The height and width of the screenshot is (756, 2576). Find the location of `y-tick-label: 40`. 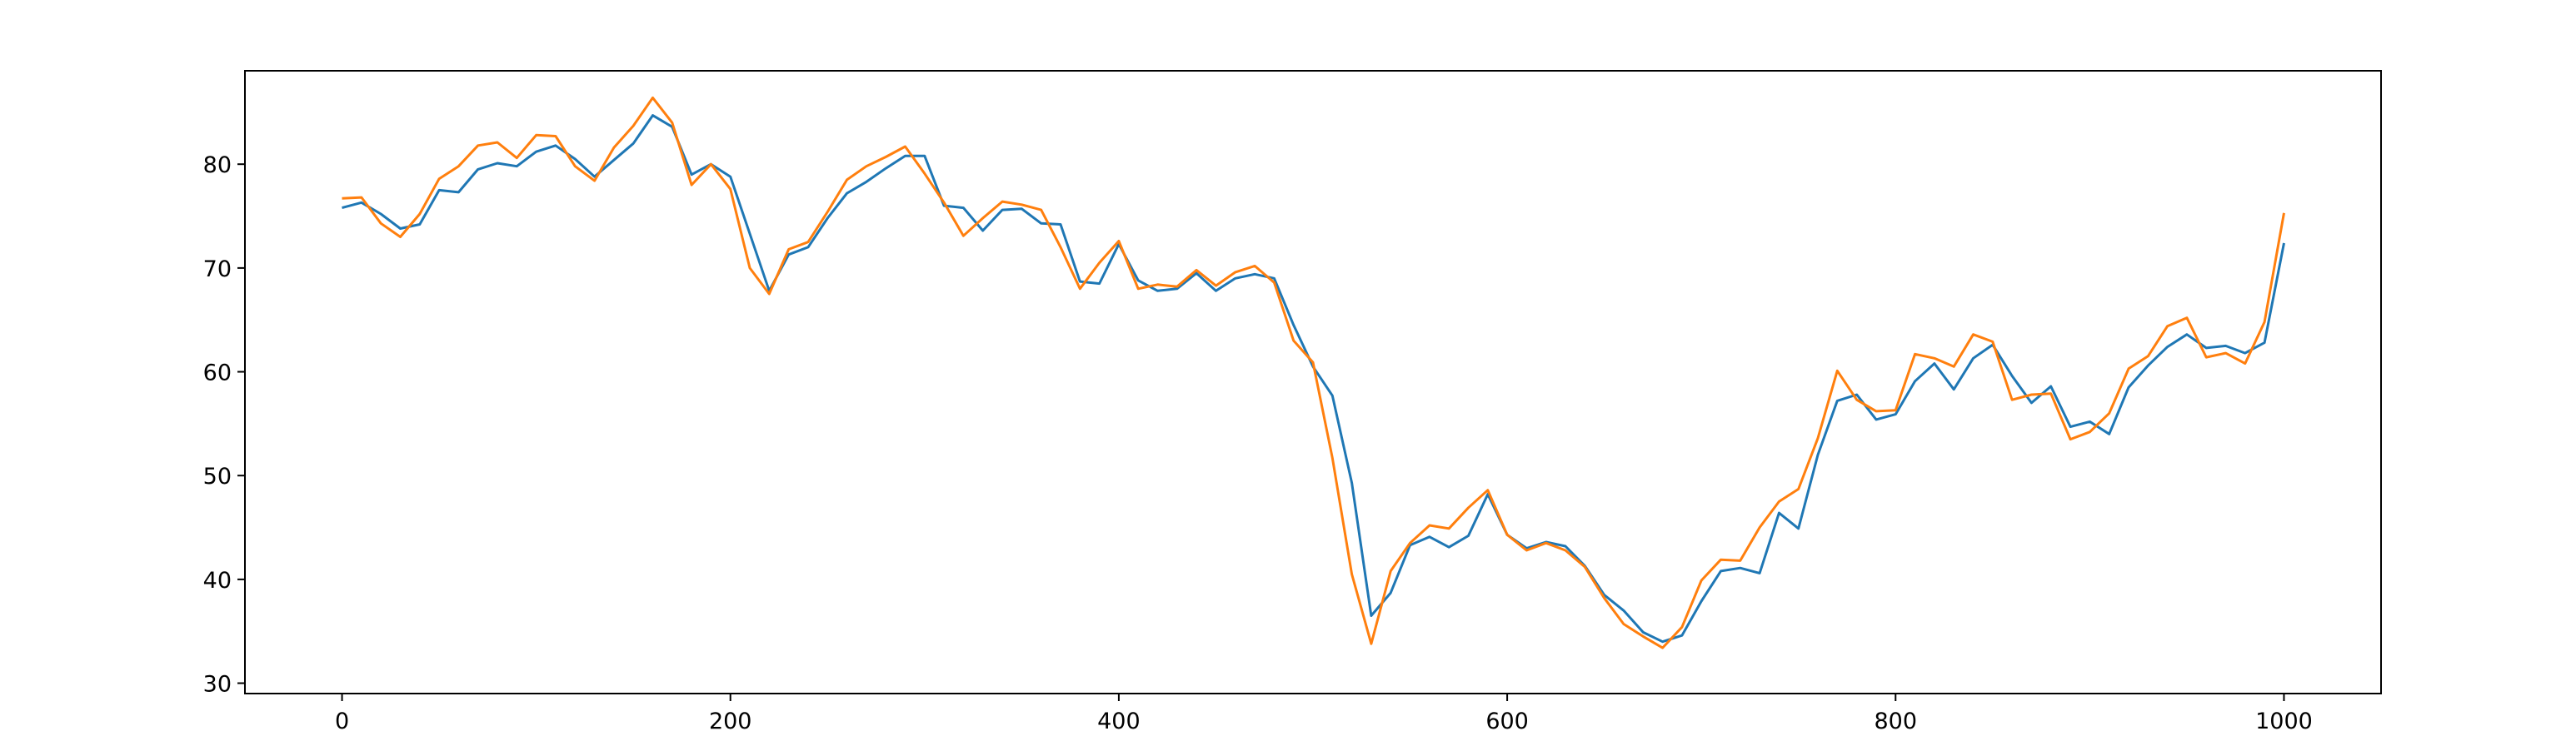

y-tick-label: 40 is located at coordinates (217, 581).